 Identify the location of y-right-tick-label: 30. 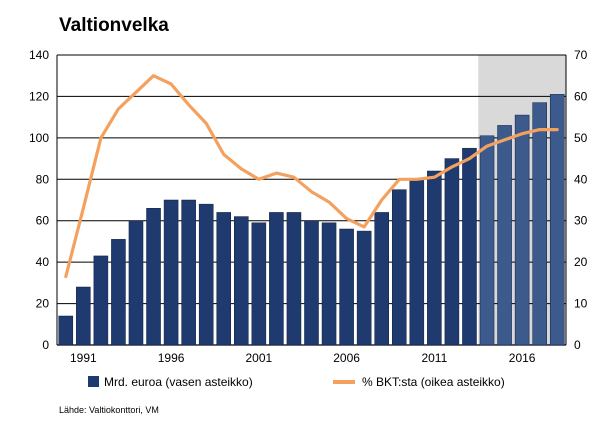
(581, 221).